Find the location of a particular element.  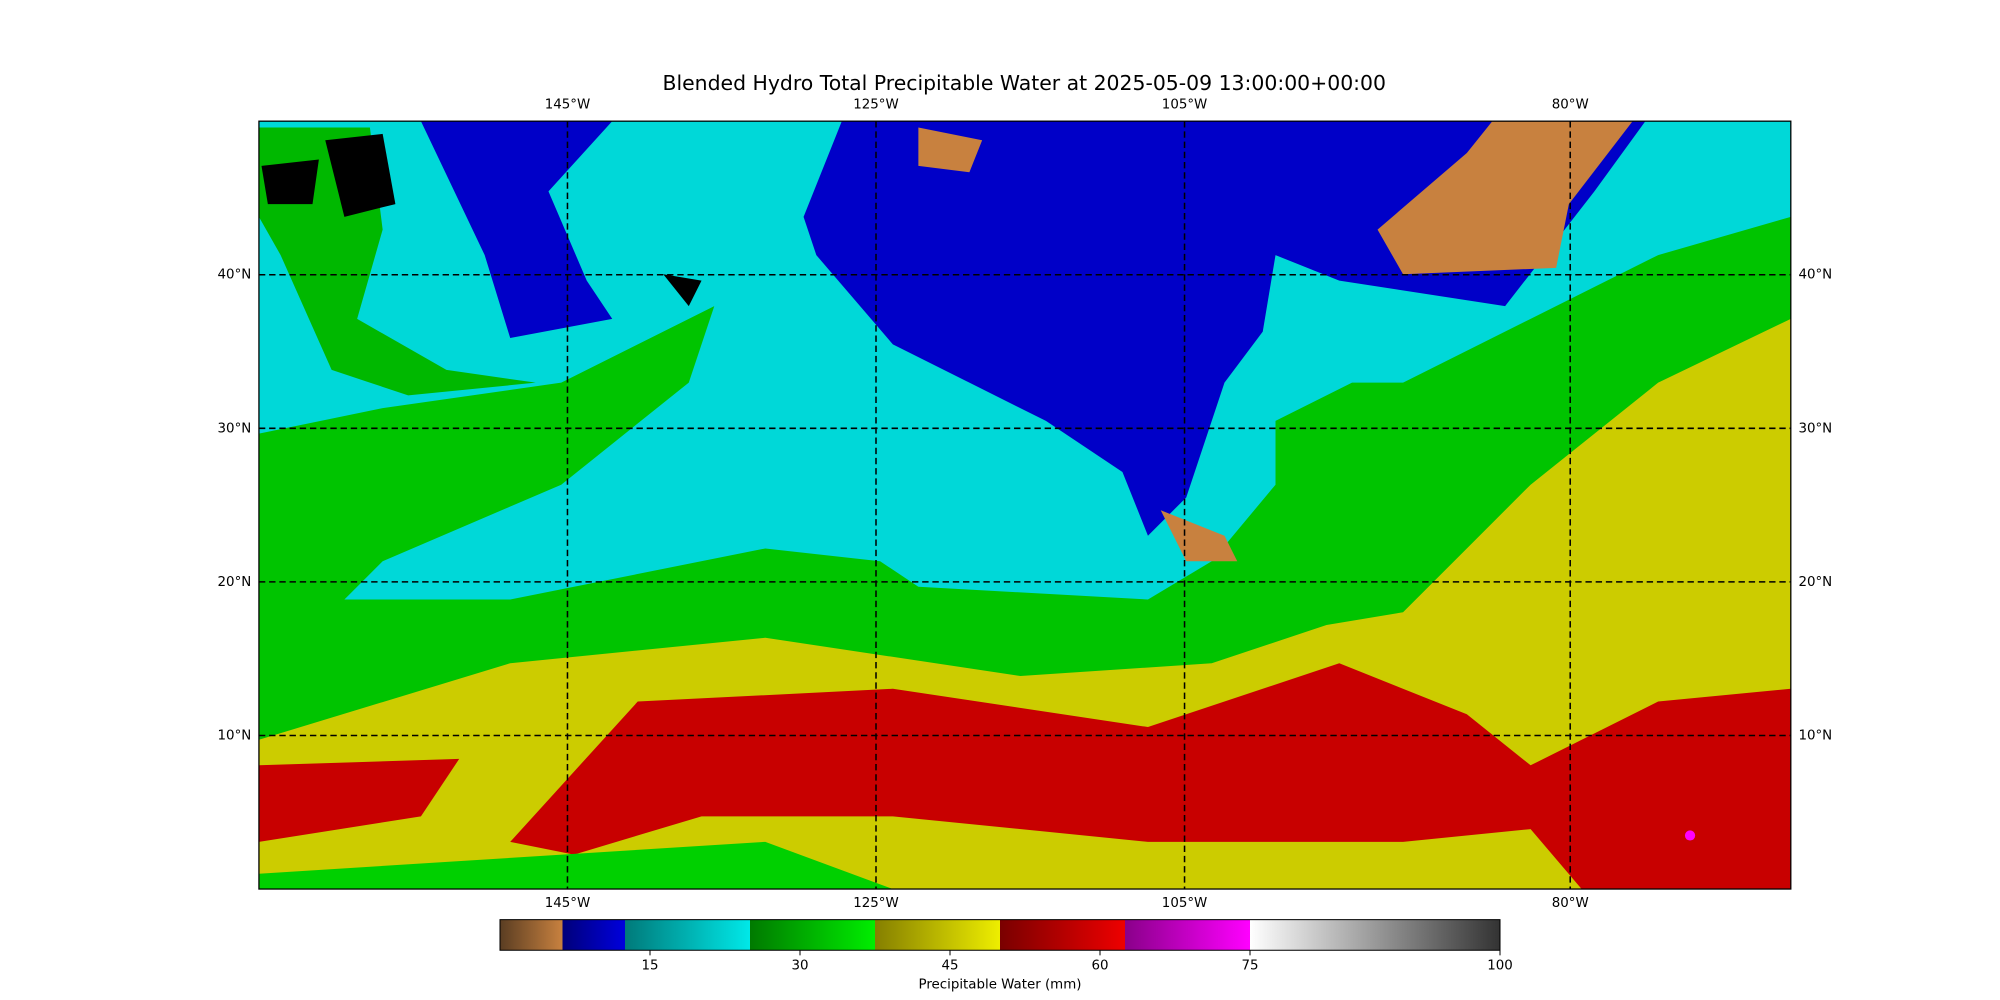

colorbar-tick-label: 100 is located at coordinates (1500, 966).